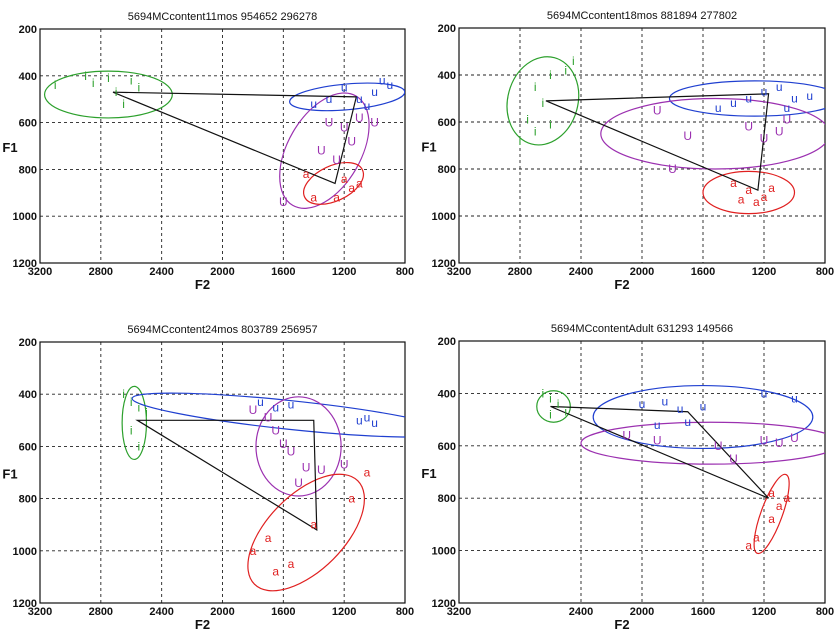  What do you see at coordinates (25, 604) in the screenshot?
I see `y-tick-label: 1200` at bounding box center [25, 604].